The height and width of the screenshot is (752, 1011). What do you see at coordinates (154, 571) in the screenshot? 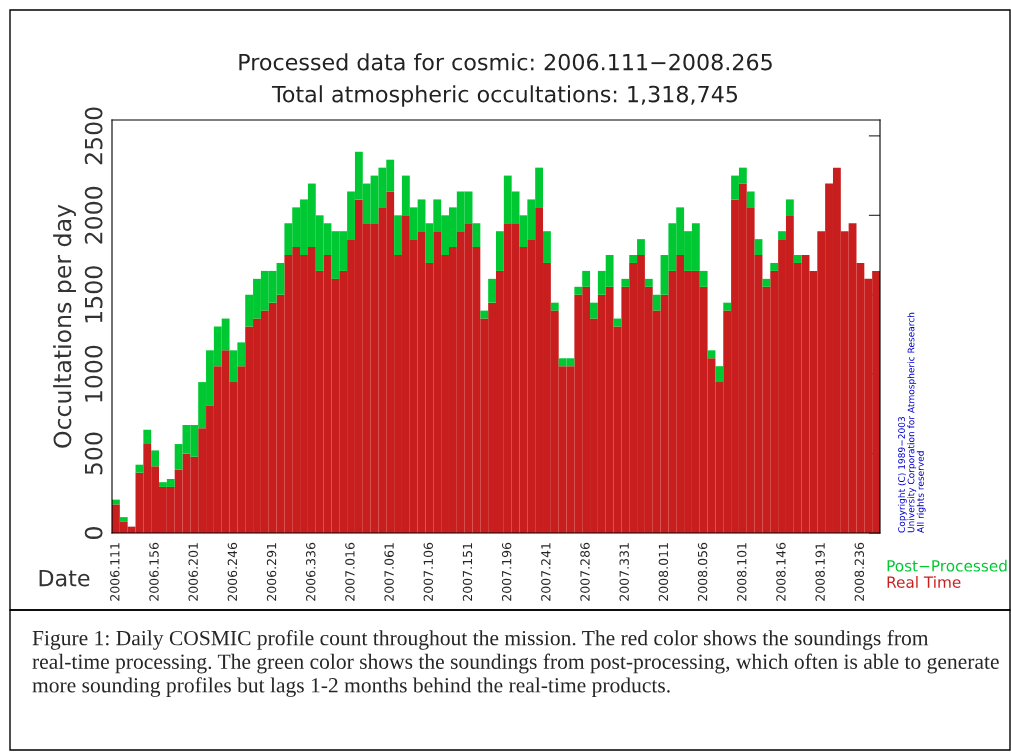
I see `x-tick-label: 2006.156` at bounding box center [154, 571].